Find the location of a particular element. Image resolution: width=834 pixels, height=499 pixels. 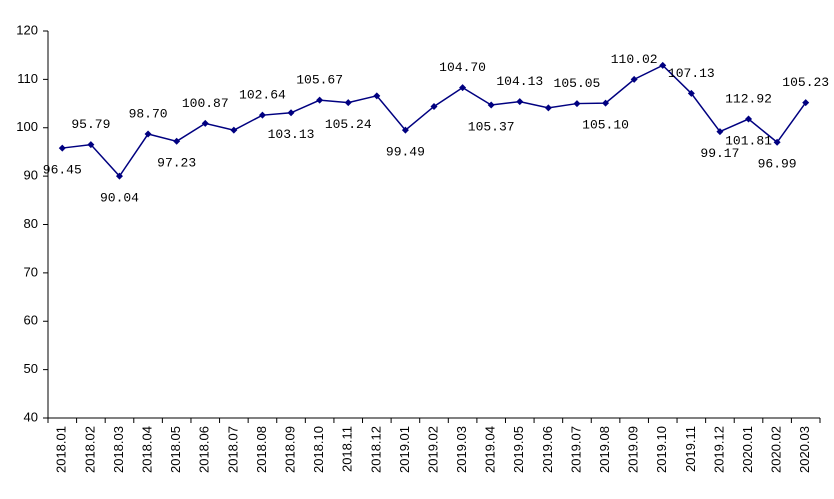

x-tick-label: 2018.08 is located at coordinates (261, 449).